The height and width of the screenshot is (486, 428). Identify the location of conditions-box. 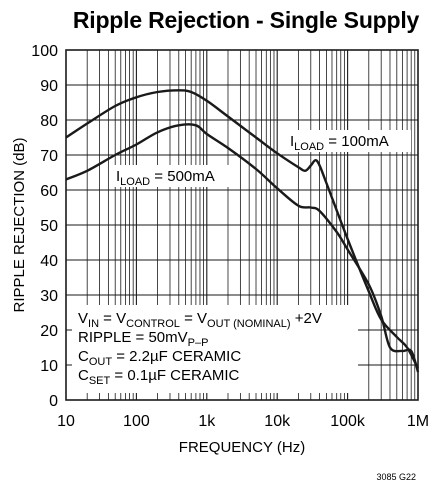
(215, 349).